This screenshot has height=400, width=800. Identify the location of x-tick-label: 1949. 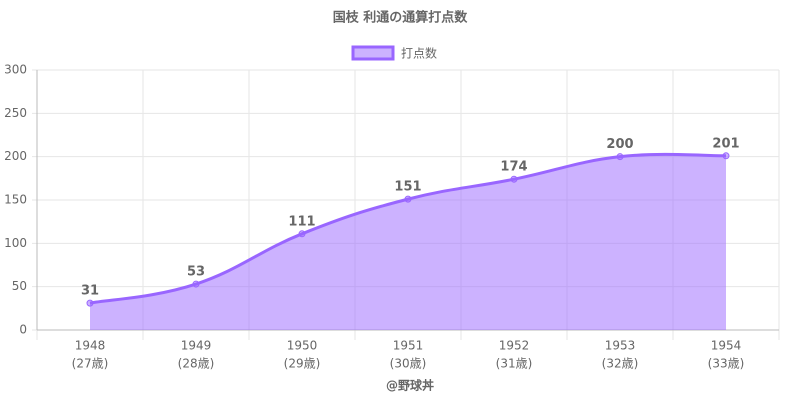
(196, 346).